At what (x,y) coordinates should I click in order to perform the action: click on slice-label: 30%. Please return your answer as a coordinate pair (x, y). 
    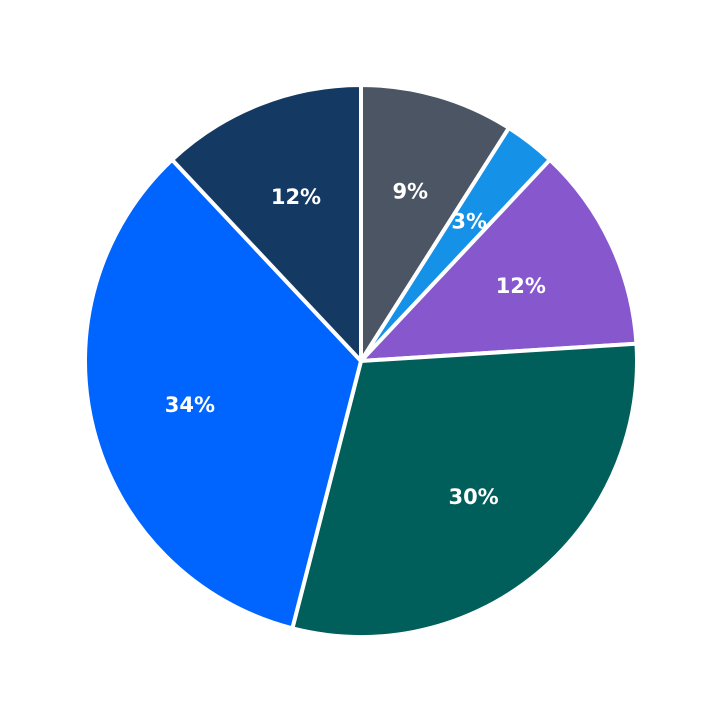
    Looking at the image, I should click on (473, 497).